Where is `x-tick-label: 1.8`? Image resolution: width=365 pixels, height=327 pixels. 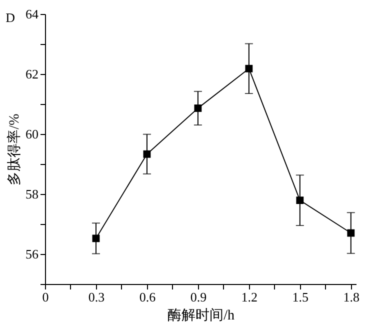 x-tick-label: 1.8 is located at coordinates (351, 297).